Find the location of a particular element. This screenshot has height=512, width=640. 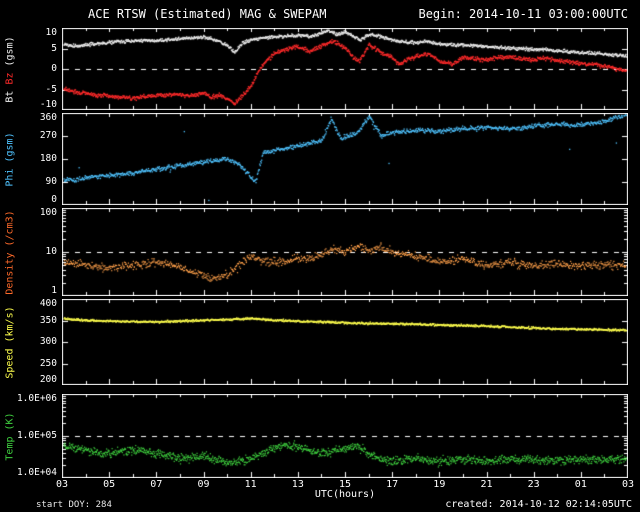

y-tick-label: 1.0E+04 is located at coordinates (36, 472).